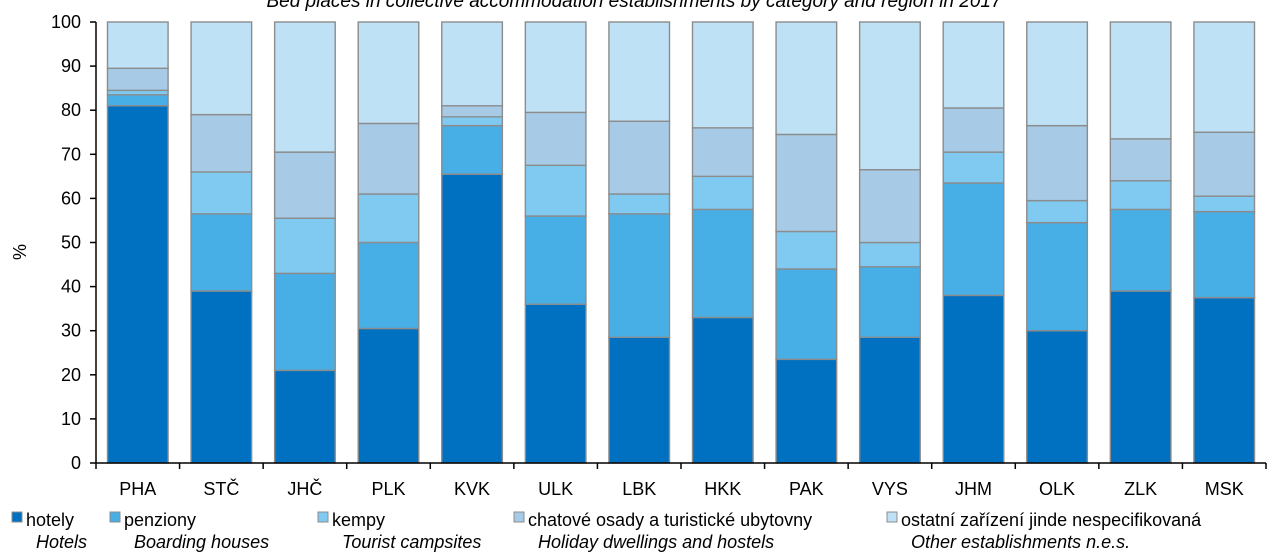  What do you see at coordinates (221, 143) in the screenshot?
I see `bar-segment-STČ-4` at bounding box center [221, 143].